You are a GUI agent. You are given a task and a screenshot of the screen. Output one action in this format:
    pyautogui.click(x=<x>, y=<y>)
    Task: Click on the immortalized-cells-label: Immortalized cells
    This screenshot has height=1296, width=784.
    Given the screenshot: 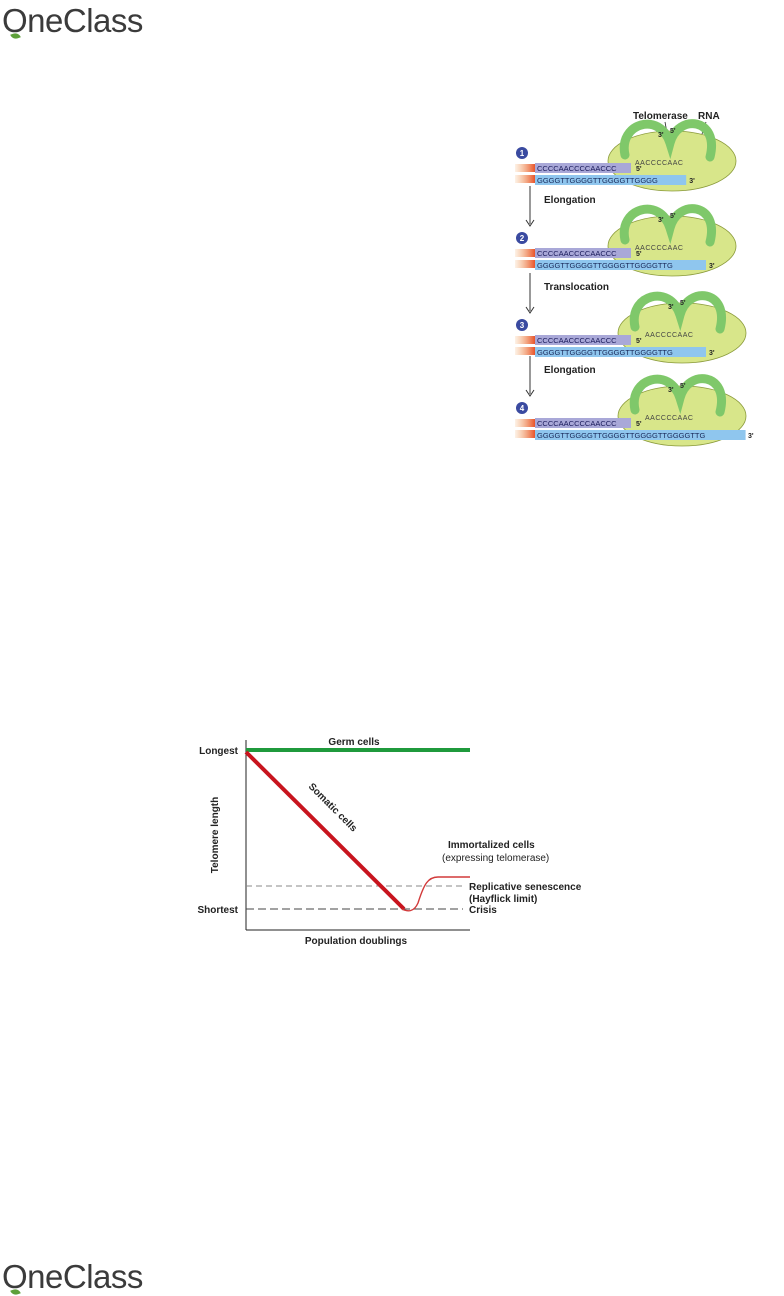 What is the action you would take?
    pyautogui.click(x=491, y=845)
    